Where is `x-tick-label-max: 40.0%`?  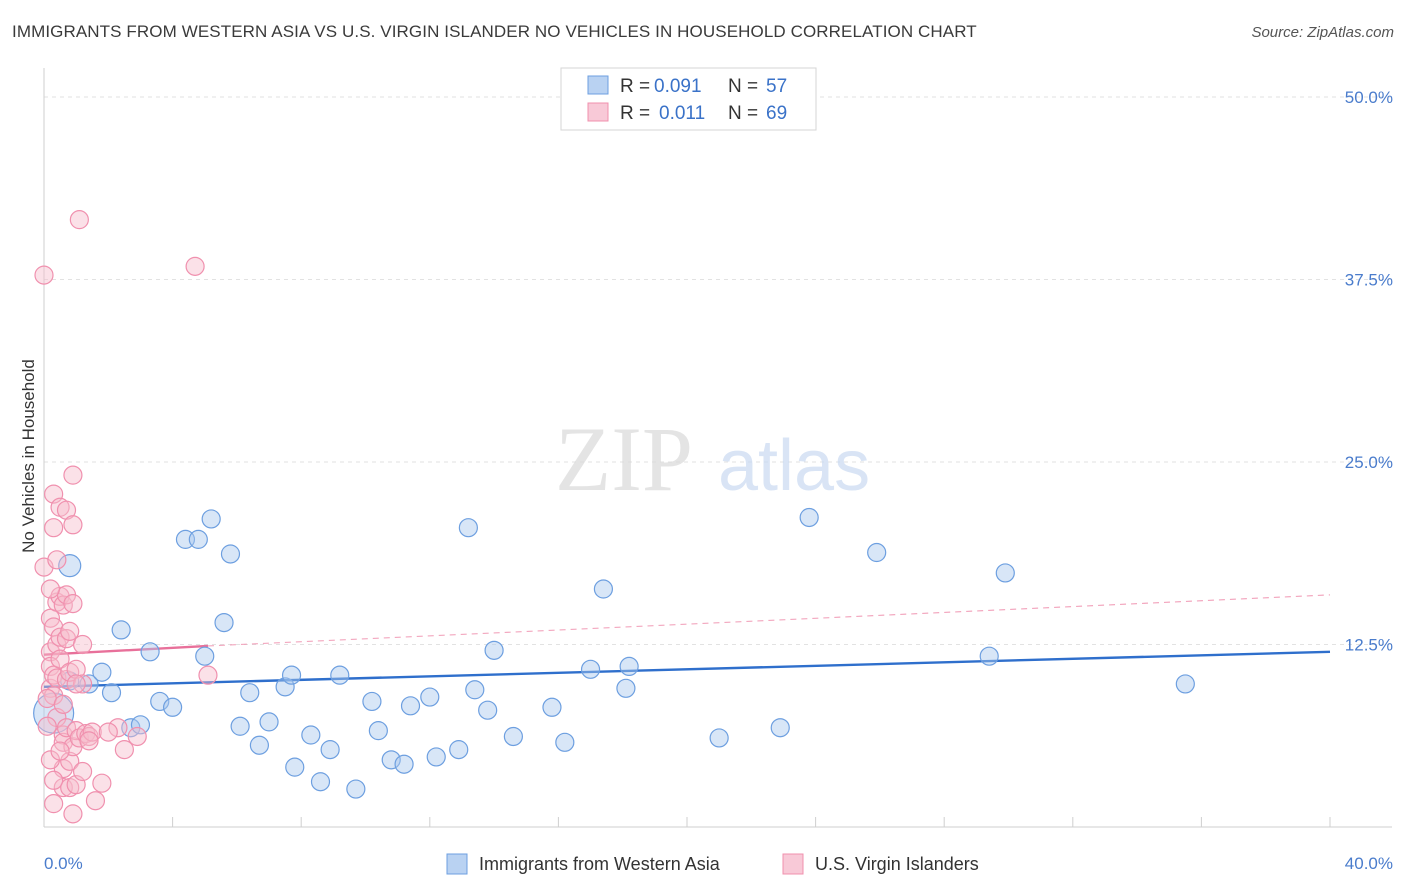 x-tick-label-max: 40.0% is located at coordinates (1369, 863).